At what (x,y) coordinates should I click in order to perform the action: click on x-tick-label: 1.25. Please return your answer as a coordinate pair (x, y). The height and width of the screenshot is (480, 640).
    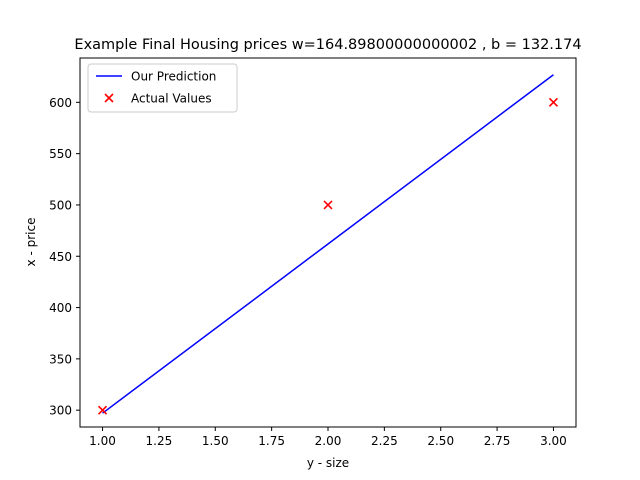
    Looking at the image, I should click on (159, 441).